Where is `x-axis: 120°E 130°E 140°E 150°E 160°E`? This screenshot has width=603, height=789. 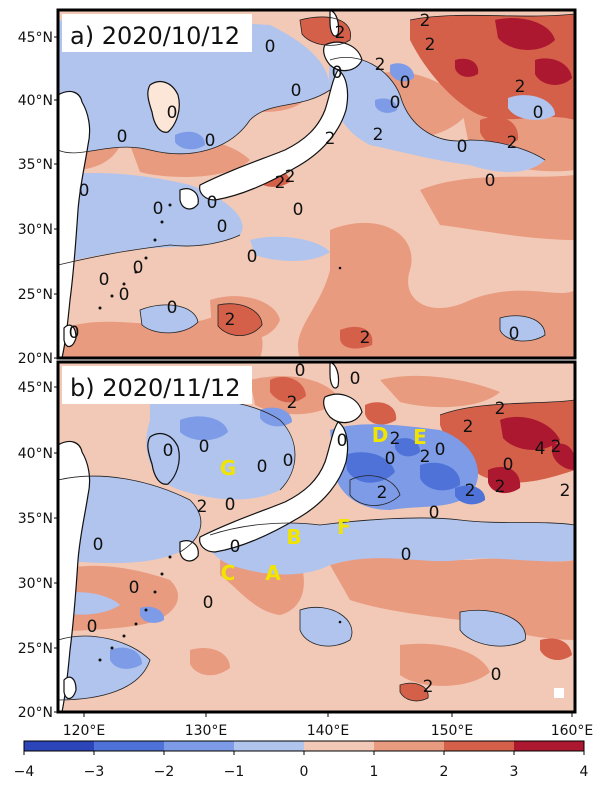
x-axis: 120°E 130°E 140°E 150°E 160°E is located at coordinates (328, 731).